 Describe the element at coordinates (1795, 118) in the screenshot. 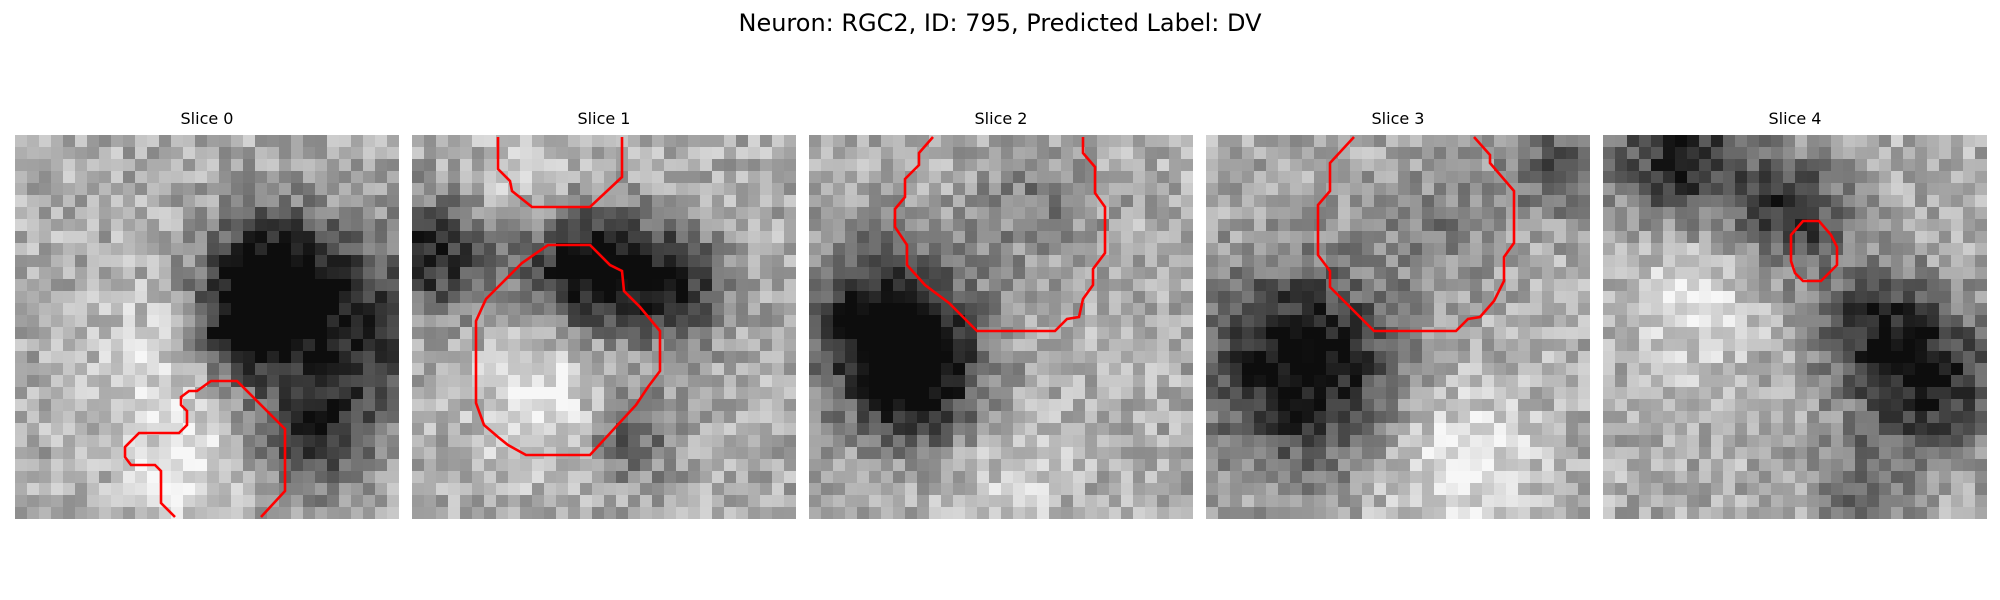

I see `panel-title-slice-4: Slice 4` at that location.